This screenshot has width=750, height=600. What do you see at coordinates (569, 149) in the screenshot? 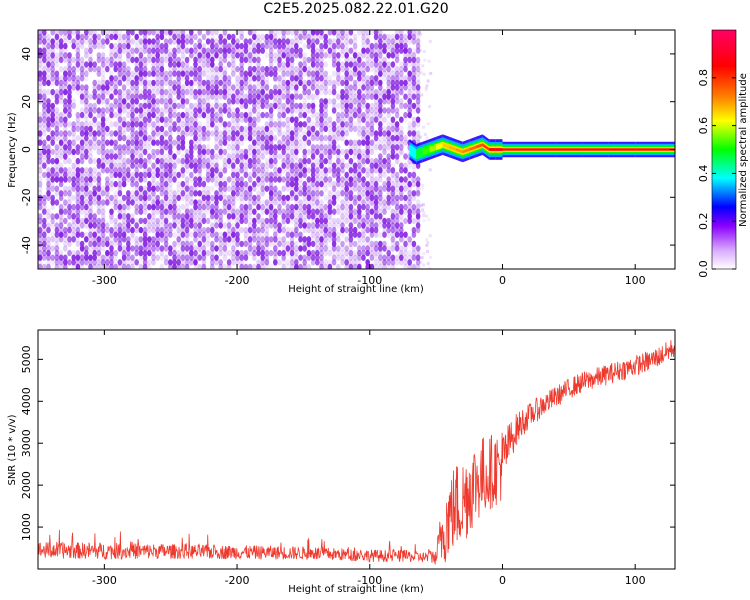
I see `signal-band` at bounding box center [569, 149].